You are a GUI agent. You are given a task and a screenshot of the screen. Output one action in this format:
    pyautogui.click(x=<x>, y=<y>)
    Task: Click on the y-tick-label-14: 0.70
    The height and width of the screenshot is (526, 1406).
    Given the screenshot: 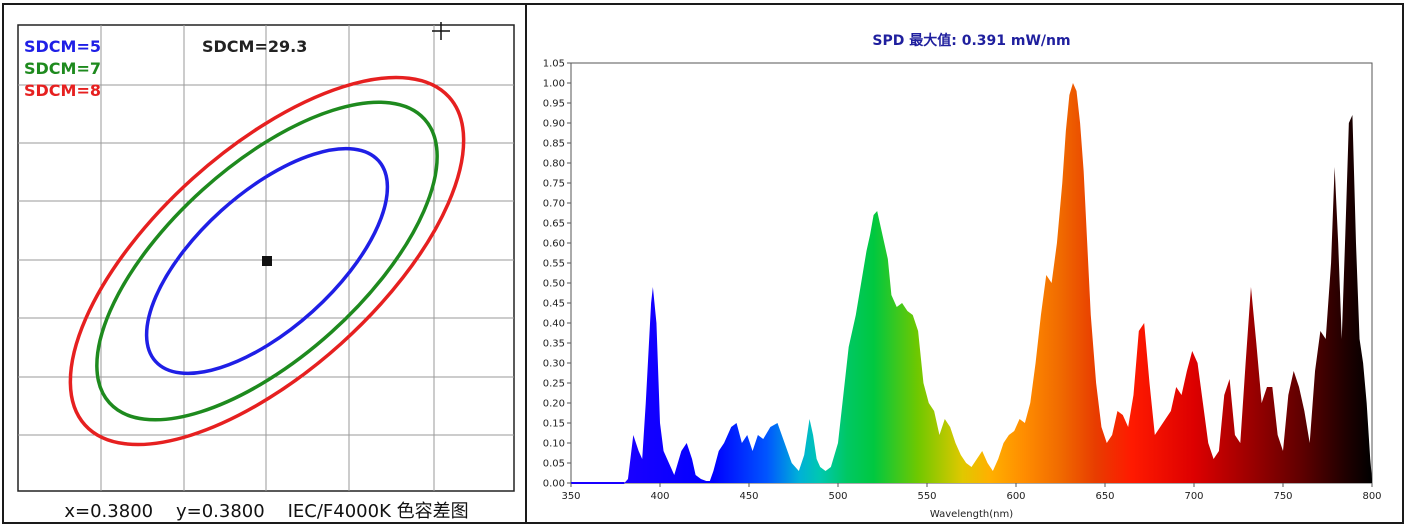 What is the action you would take?
    pyautogui.click(x=554, y=204)
    